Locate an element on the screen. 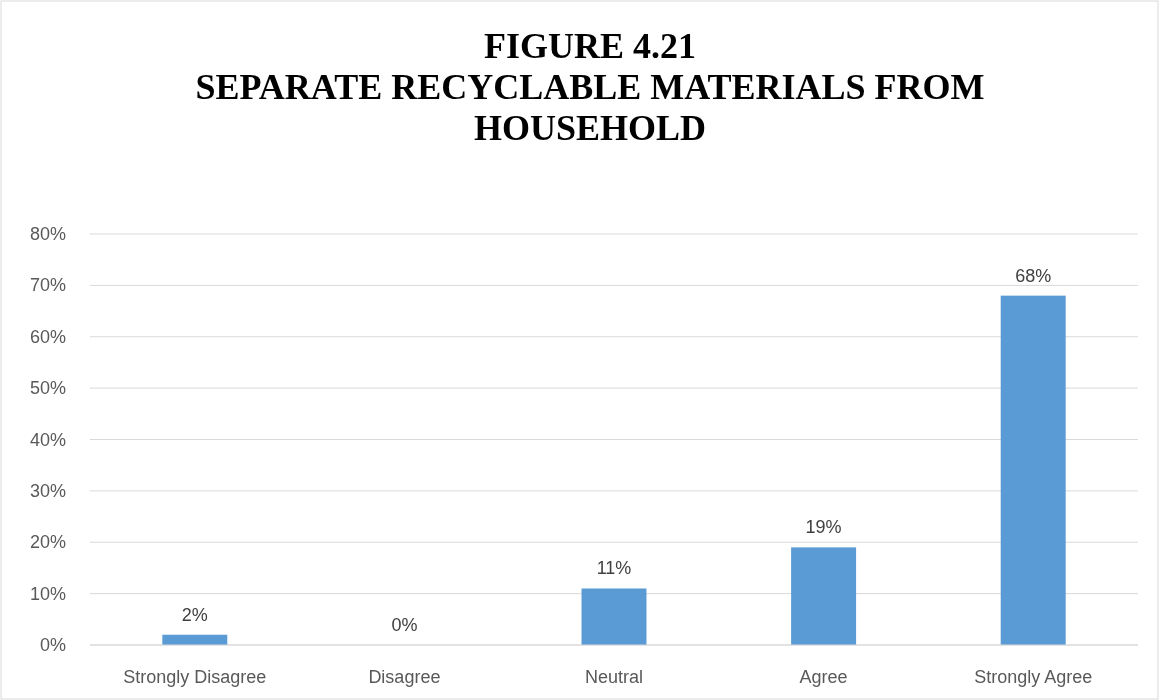 This screenshot has width=1159, height=700. data-label: 11% is located at coordinates (614, 568).